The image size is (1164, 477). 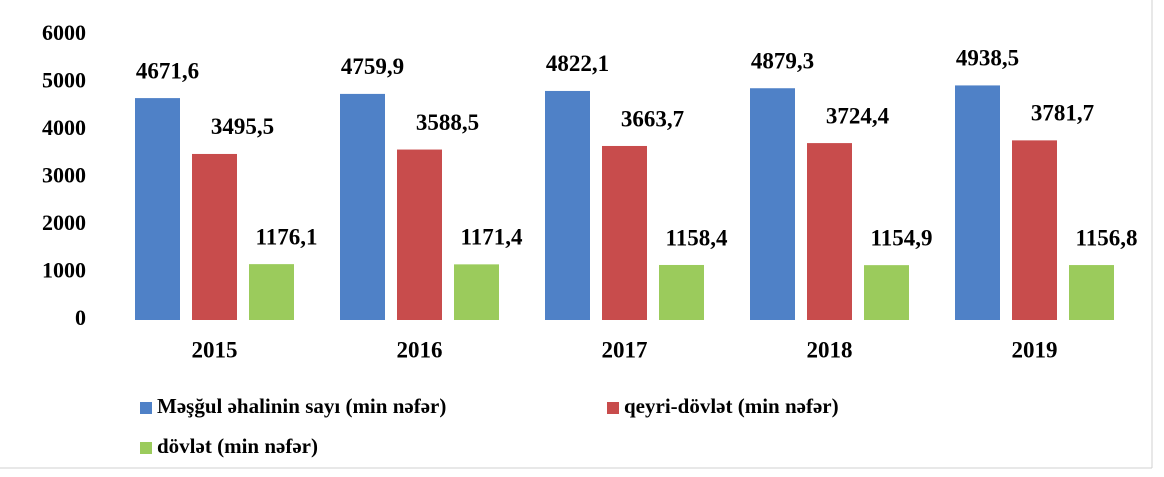 What do you see at coordinates (64, 80) in the screenshot?
I see `y-tick-label: 5000` at bounding box center [64, 80].